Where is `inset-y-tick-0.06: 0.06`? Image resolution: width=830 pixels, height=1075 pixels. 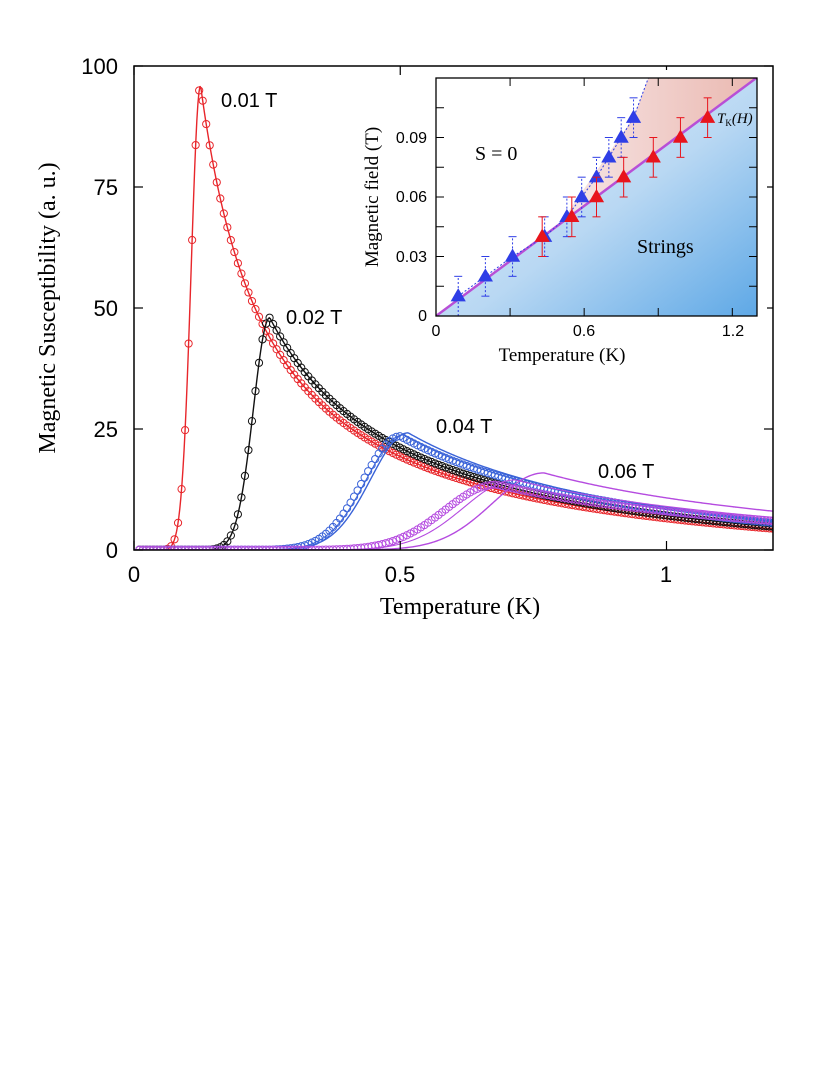
inset-y-tick-0.06: 0.06 is located at coordinates (411, 197).